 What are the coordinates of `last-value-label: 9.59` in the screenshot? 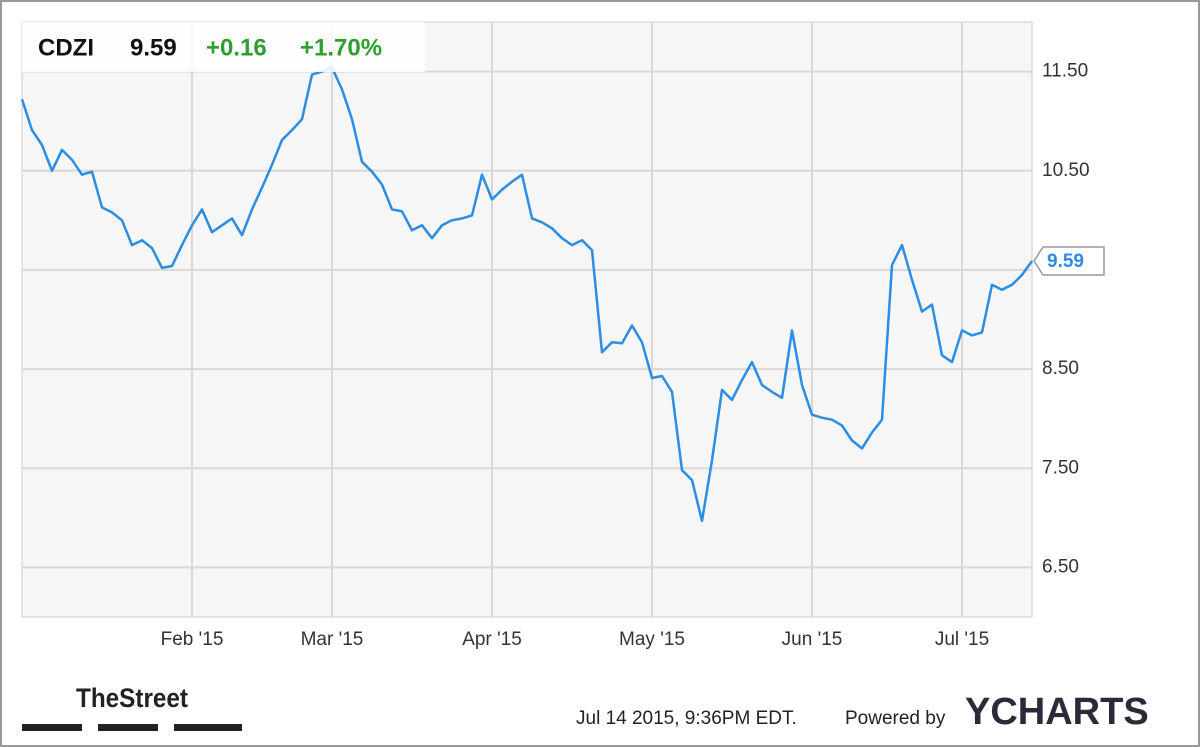 It's located at (1065, 261).